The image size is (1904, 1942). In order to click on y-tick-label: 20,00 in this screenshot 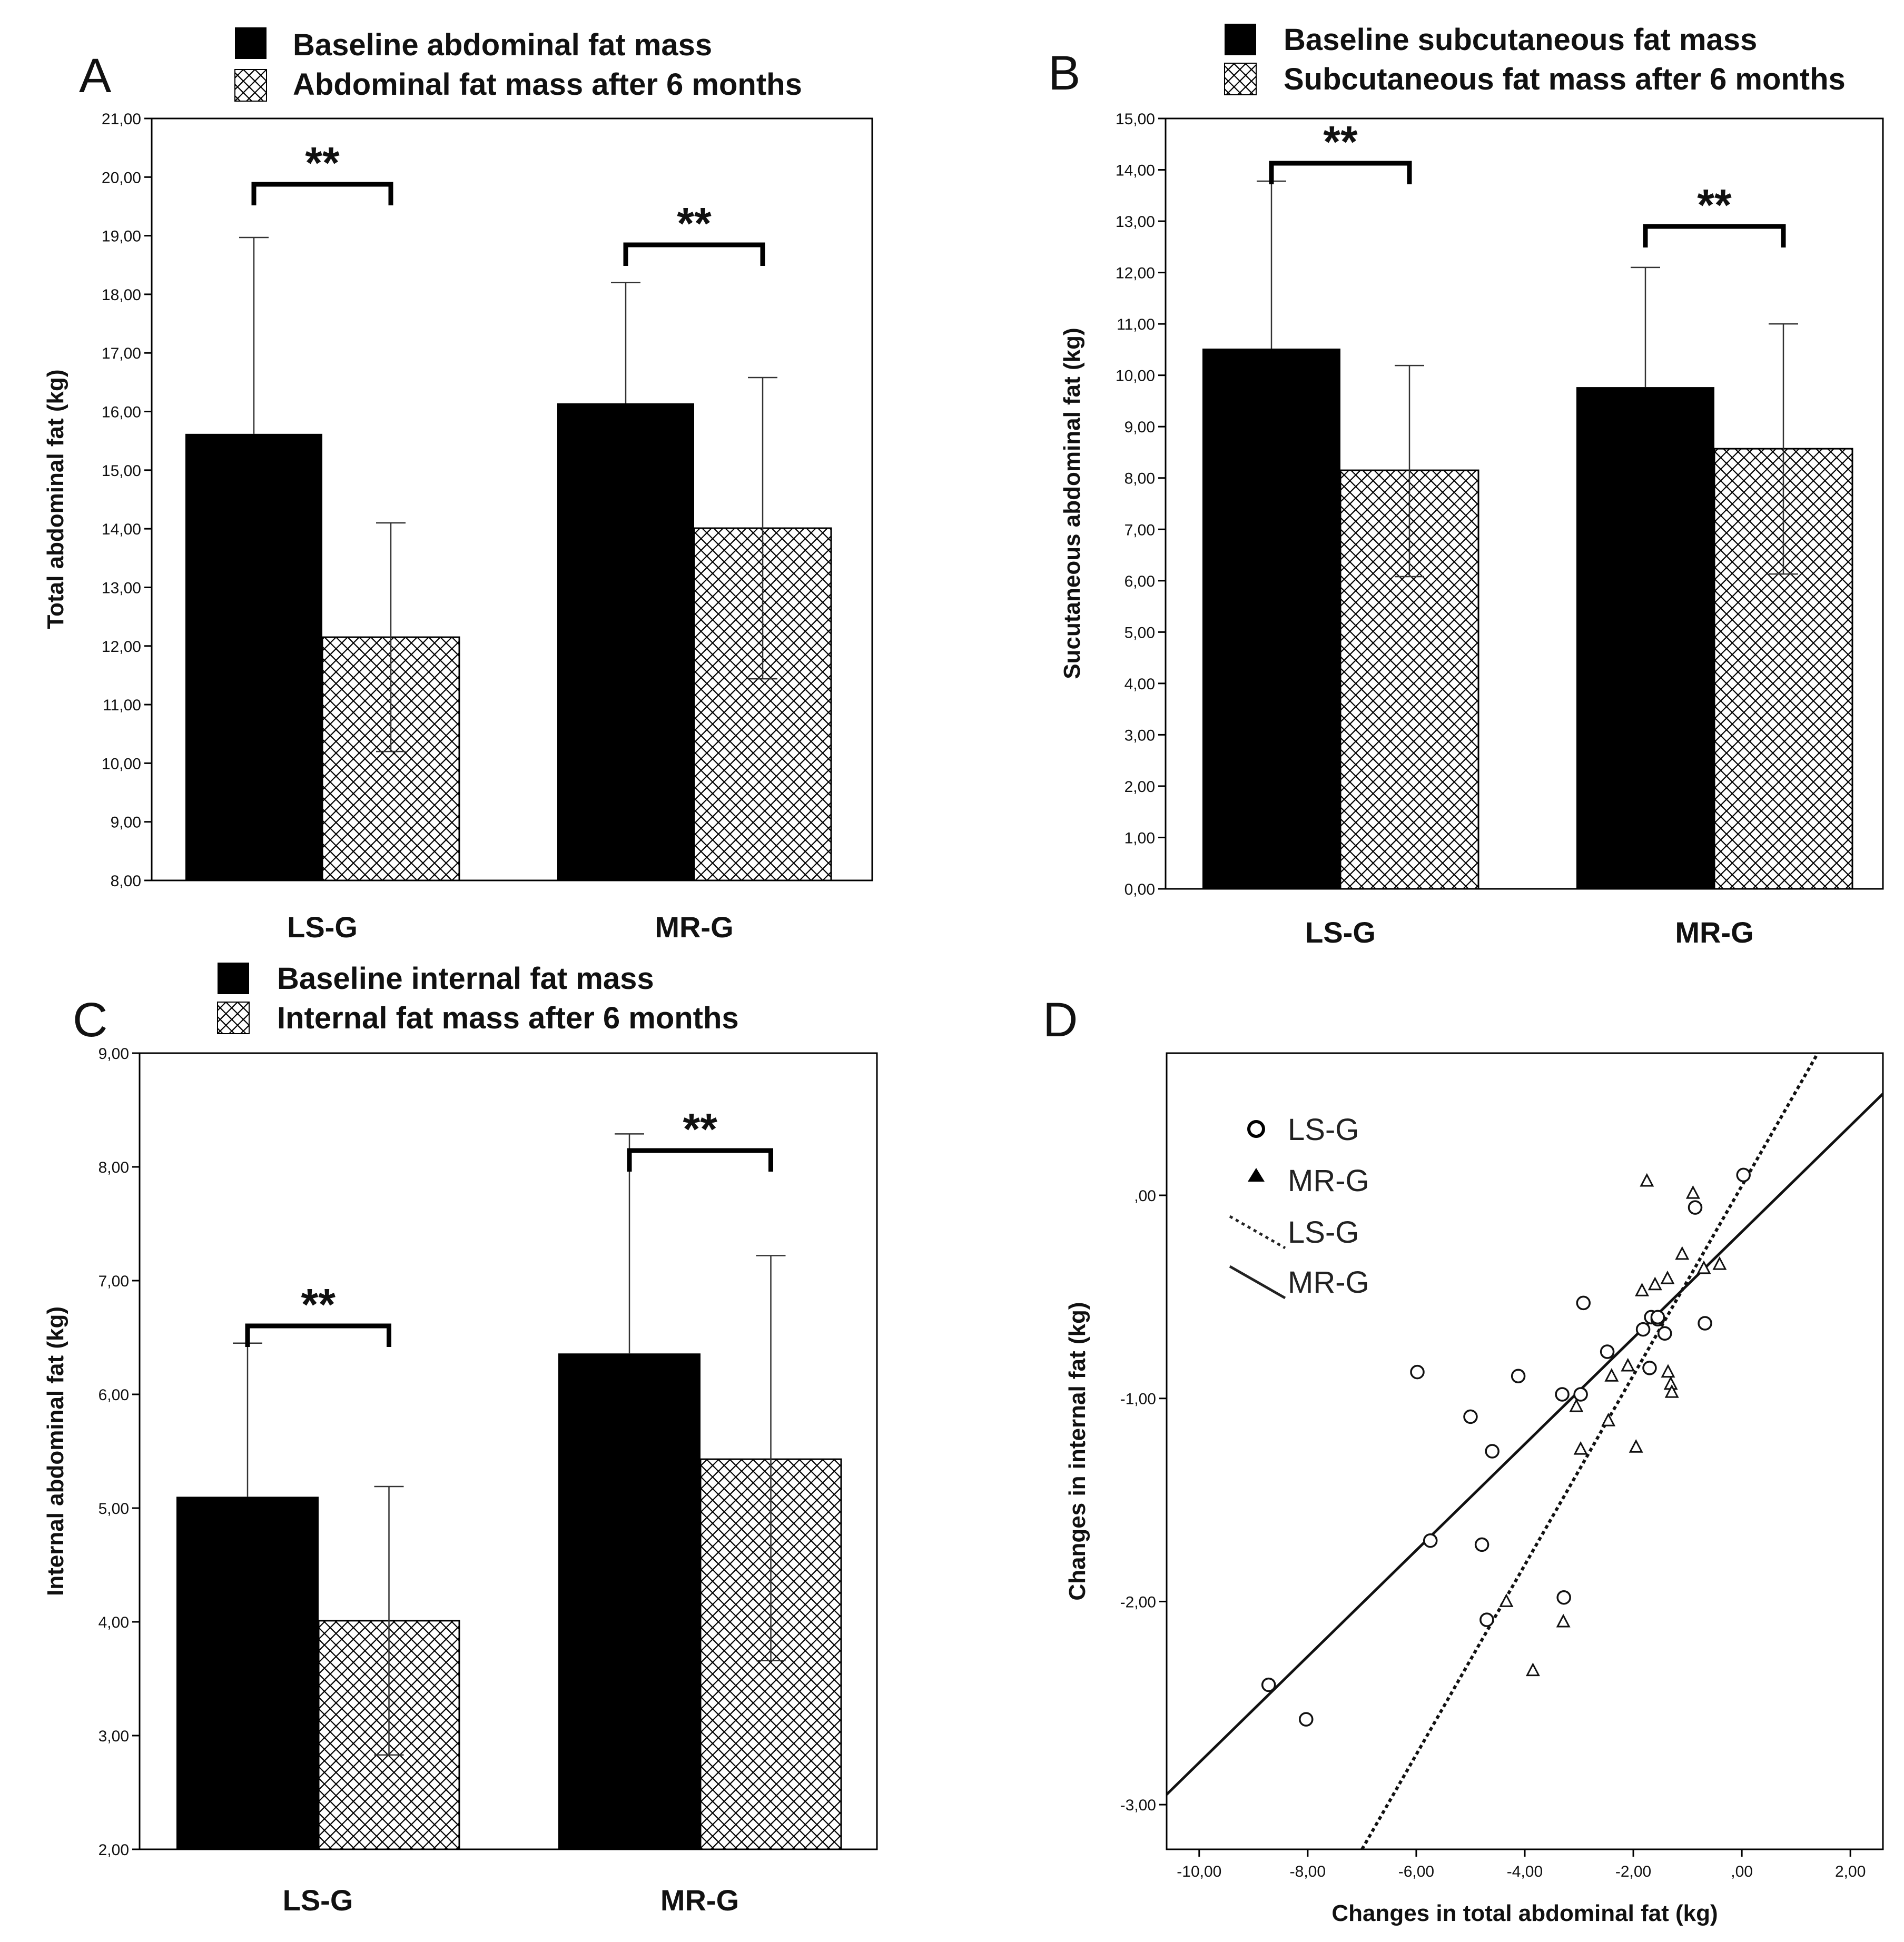, I will do `click(121, 177)`.